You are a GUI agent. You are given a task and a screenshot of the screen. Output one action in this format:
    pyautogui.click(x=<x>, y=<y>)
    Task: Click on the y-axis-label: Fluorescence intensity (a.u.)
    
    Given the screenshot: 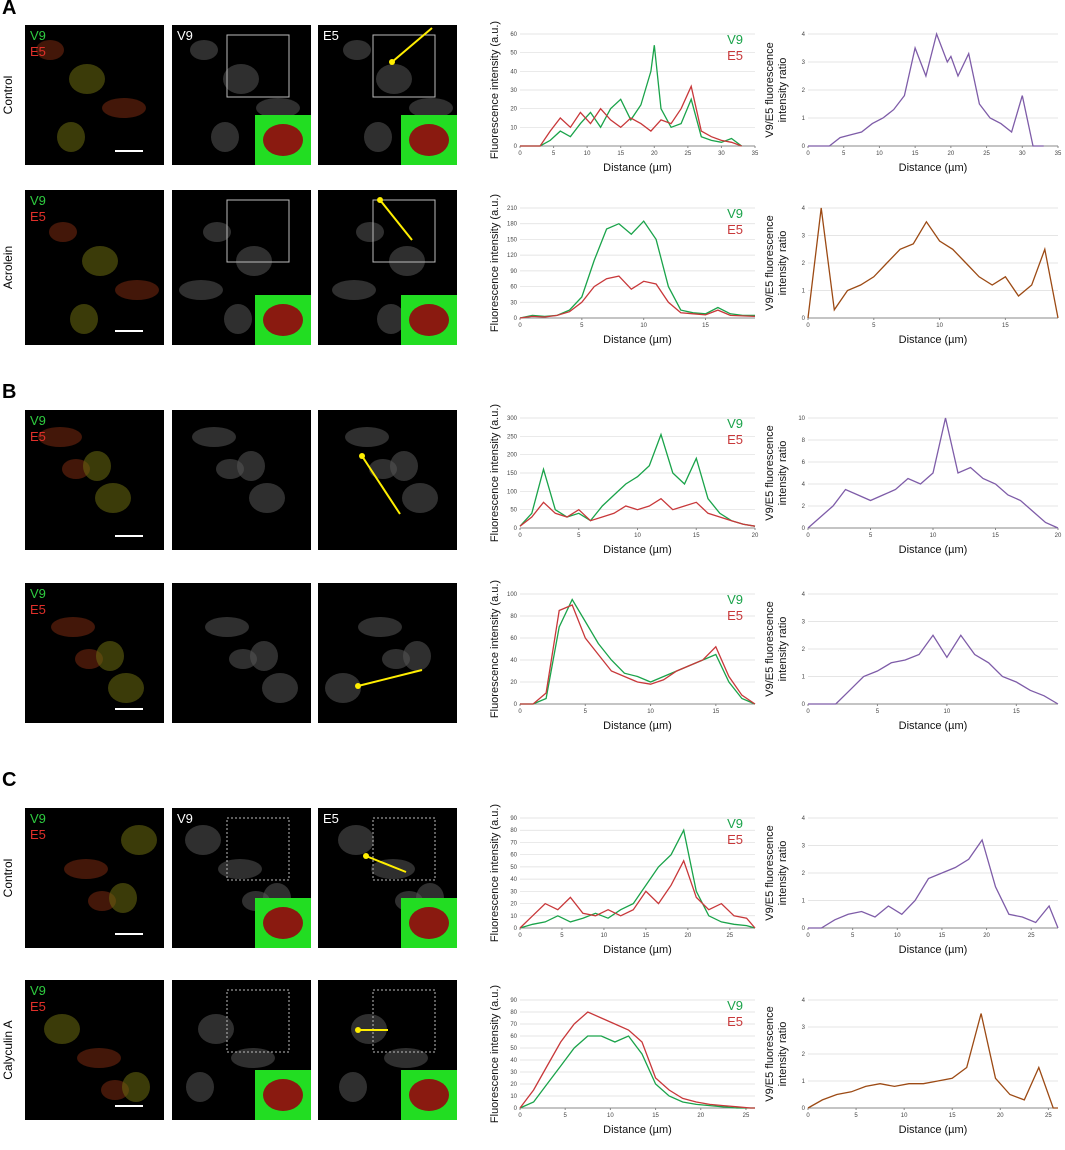 What is the action you would take?
    pyautogui.click(x=495, y=90)
    